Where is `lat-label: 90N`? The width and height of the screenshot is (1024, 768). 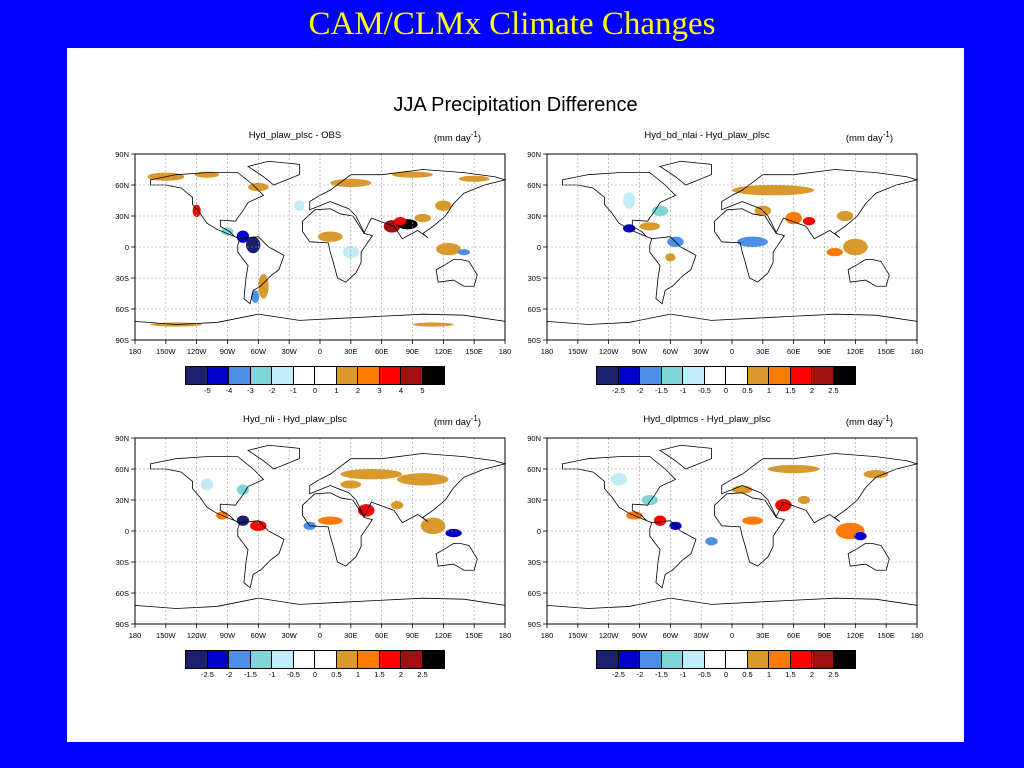
lat-label: 90N is located at coordinates (534, 438).